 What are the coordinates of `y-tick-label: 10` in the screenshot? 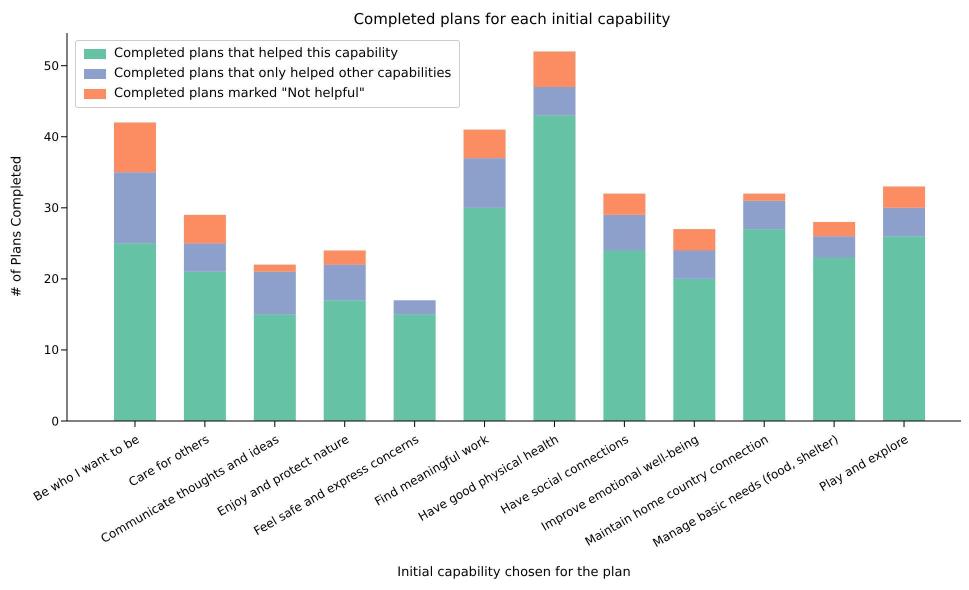 It's located at (51, 350).